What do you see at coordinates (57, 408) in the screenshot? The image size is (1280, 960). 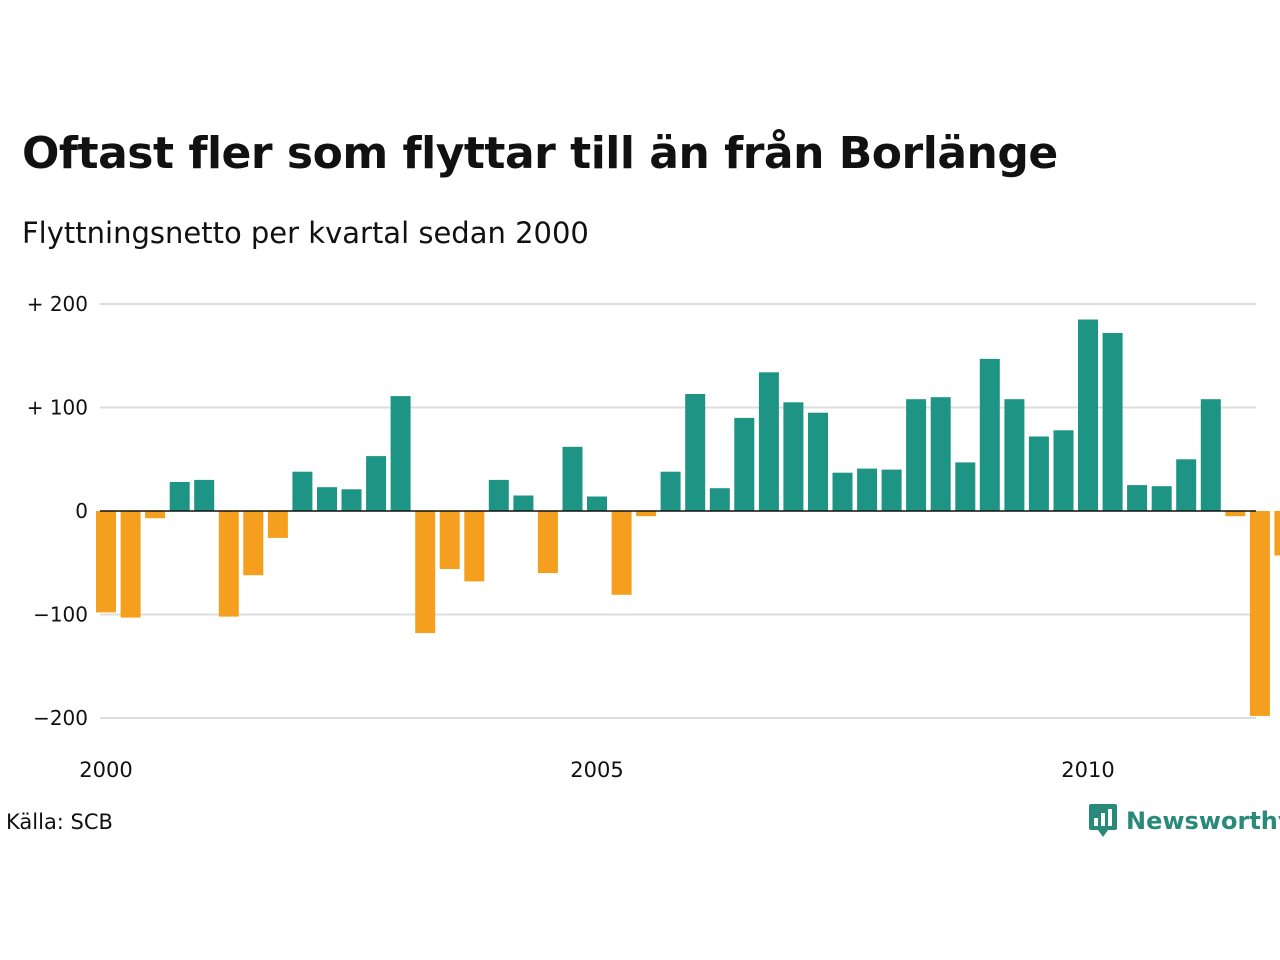 I see `y-tick-label: + 100` at bounding box center [57, 408].